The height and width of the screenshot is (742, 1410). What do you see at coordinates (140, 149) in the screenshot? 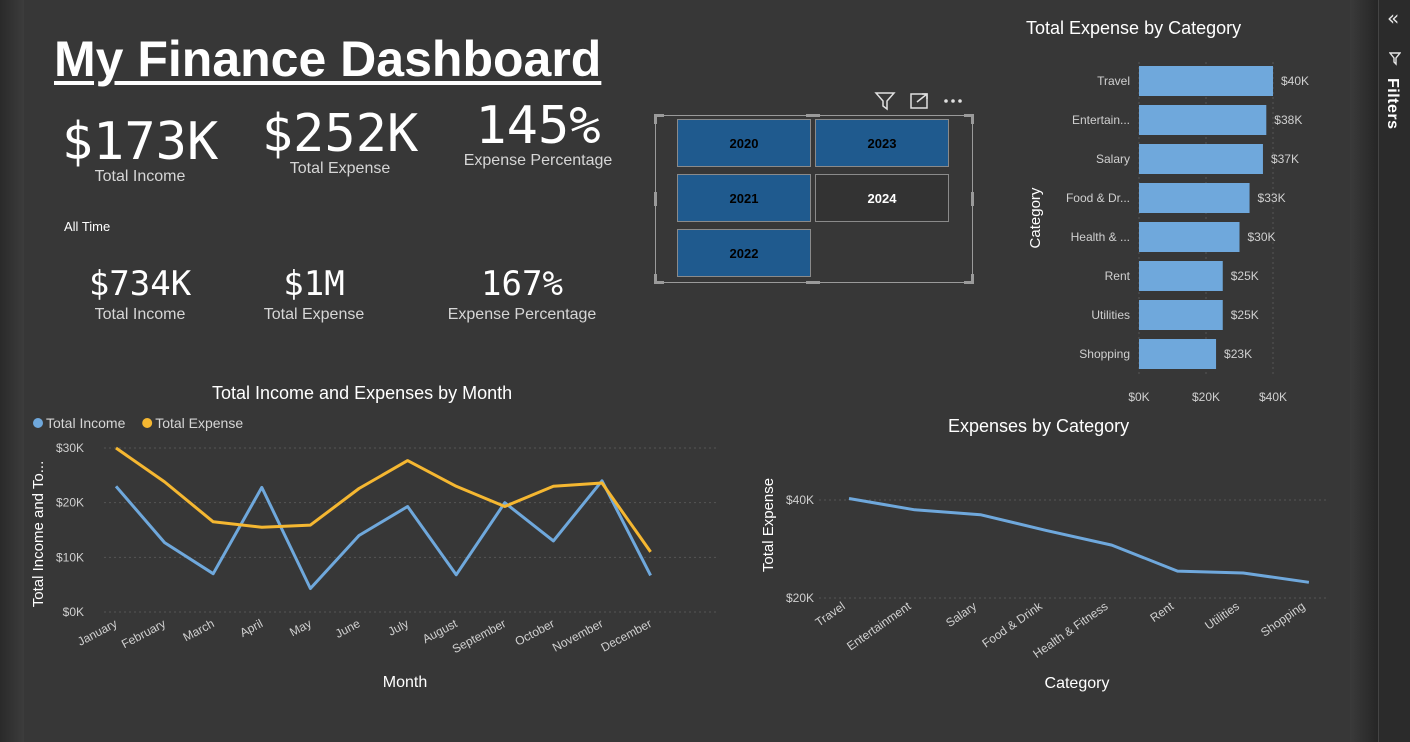
I see `kpi-card-income: $173K Total Income` at bounding box center [140, 149].